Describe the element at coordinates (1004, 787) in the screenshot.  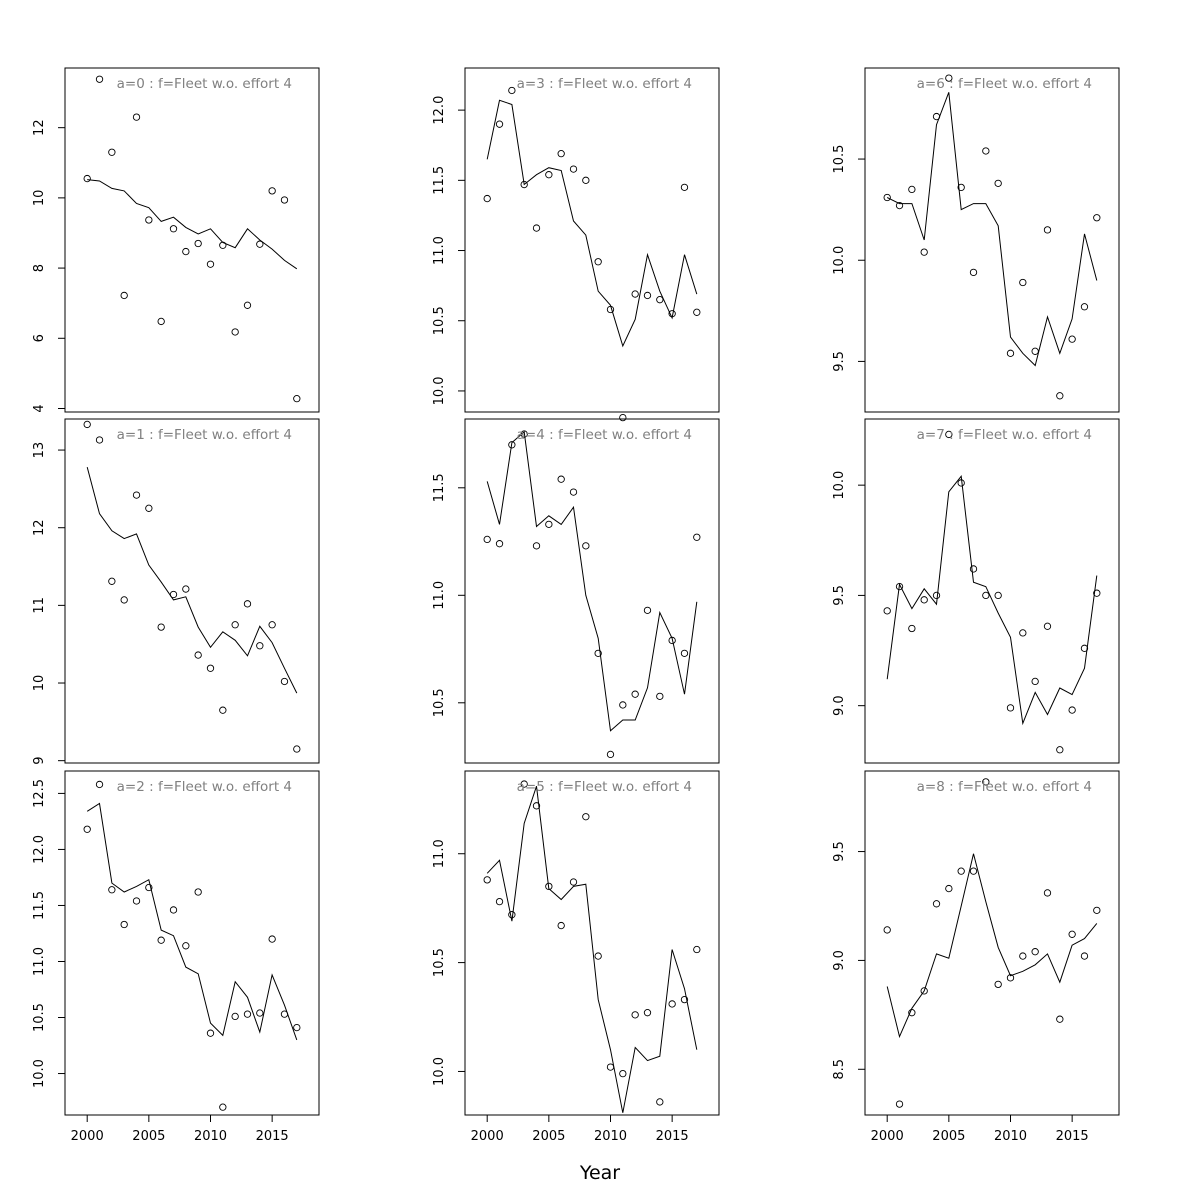
I see `panel-title: a=8 : f=Fleet w.o. effort 4` at that location.